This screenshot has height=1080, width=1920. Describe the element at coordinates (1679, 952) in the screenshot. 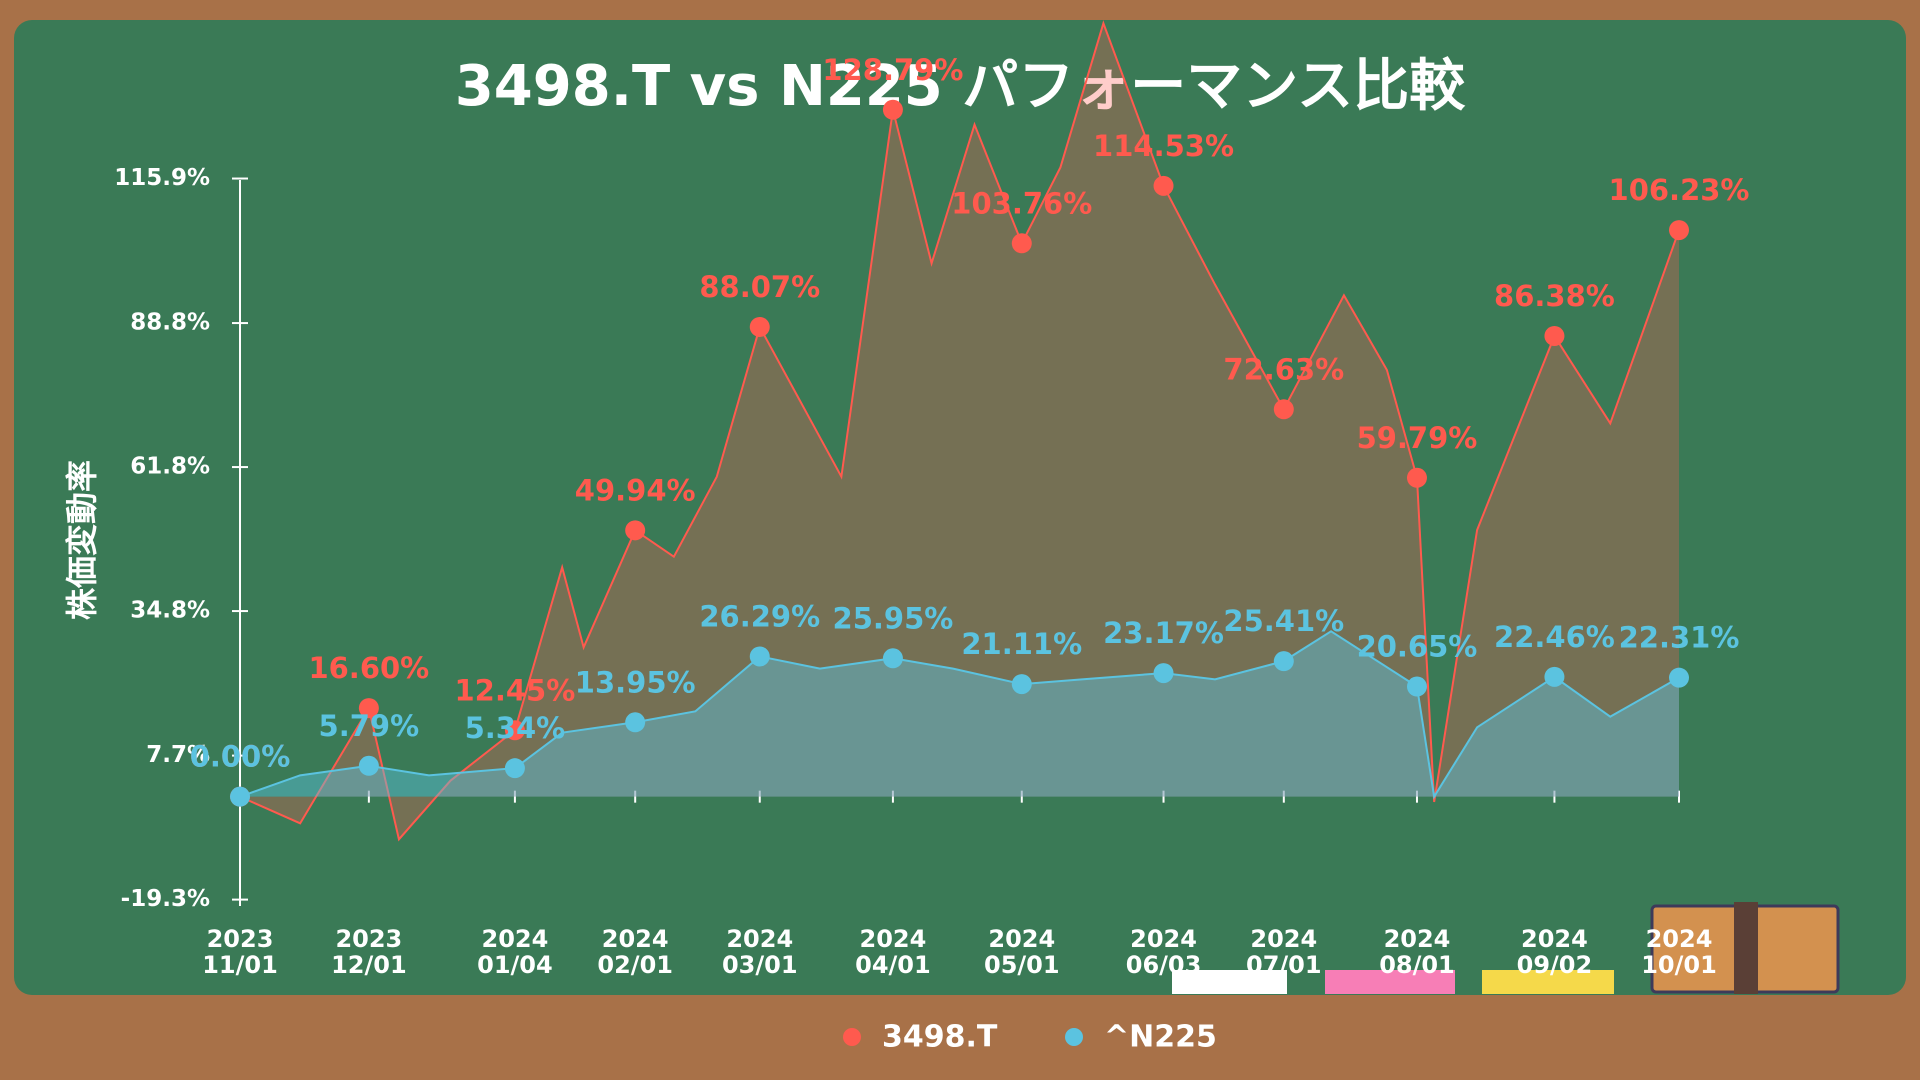

I see `x-tick-label: 2024 10/01` at that location.